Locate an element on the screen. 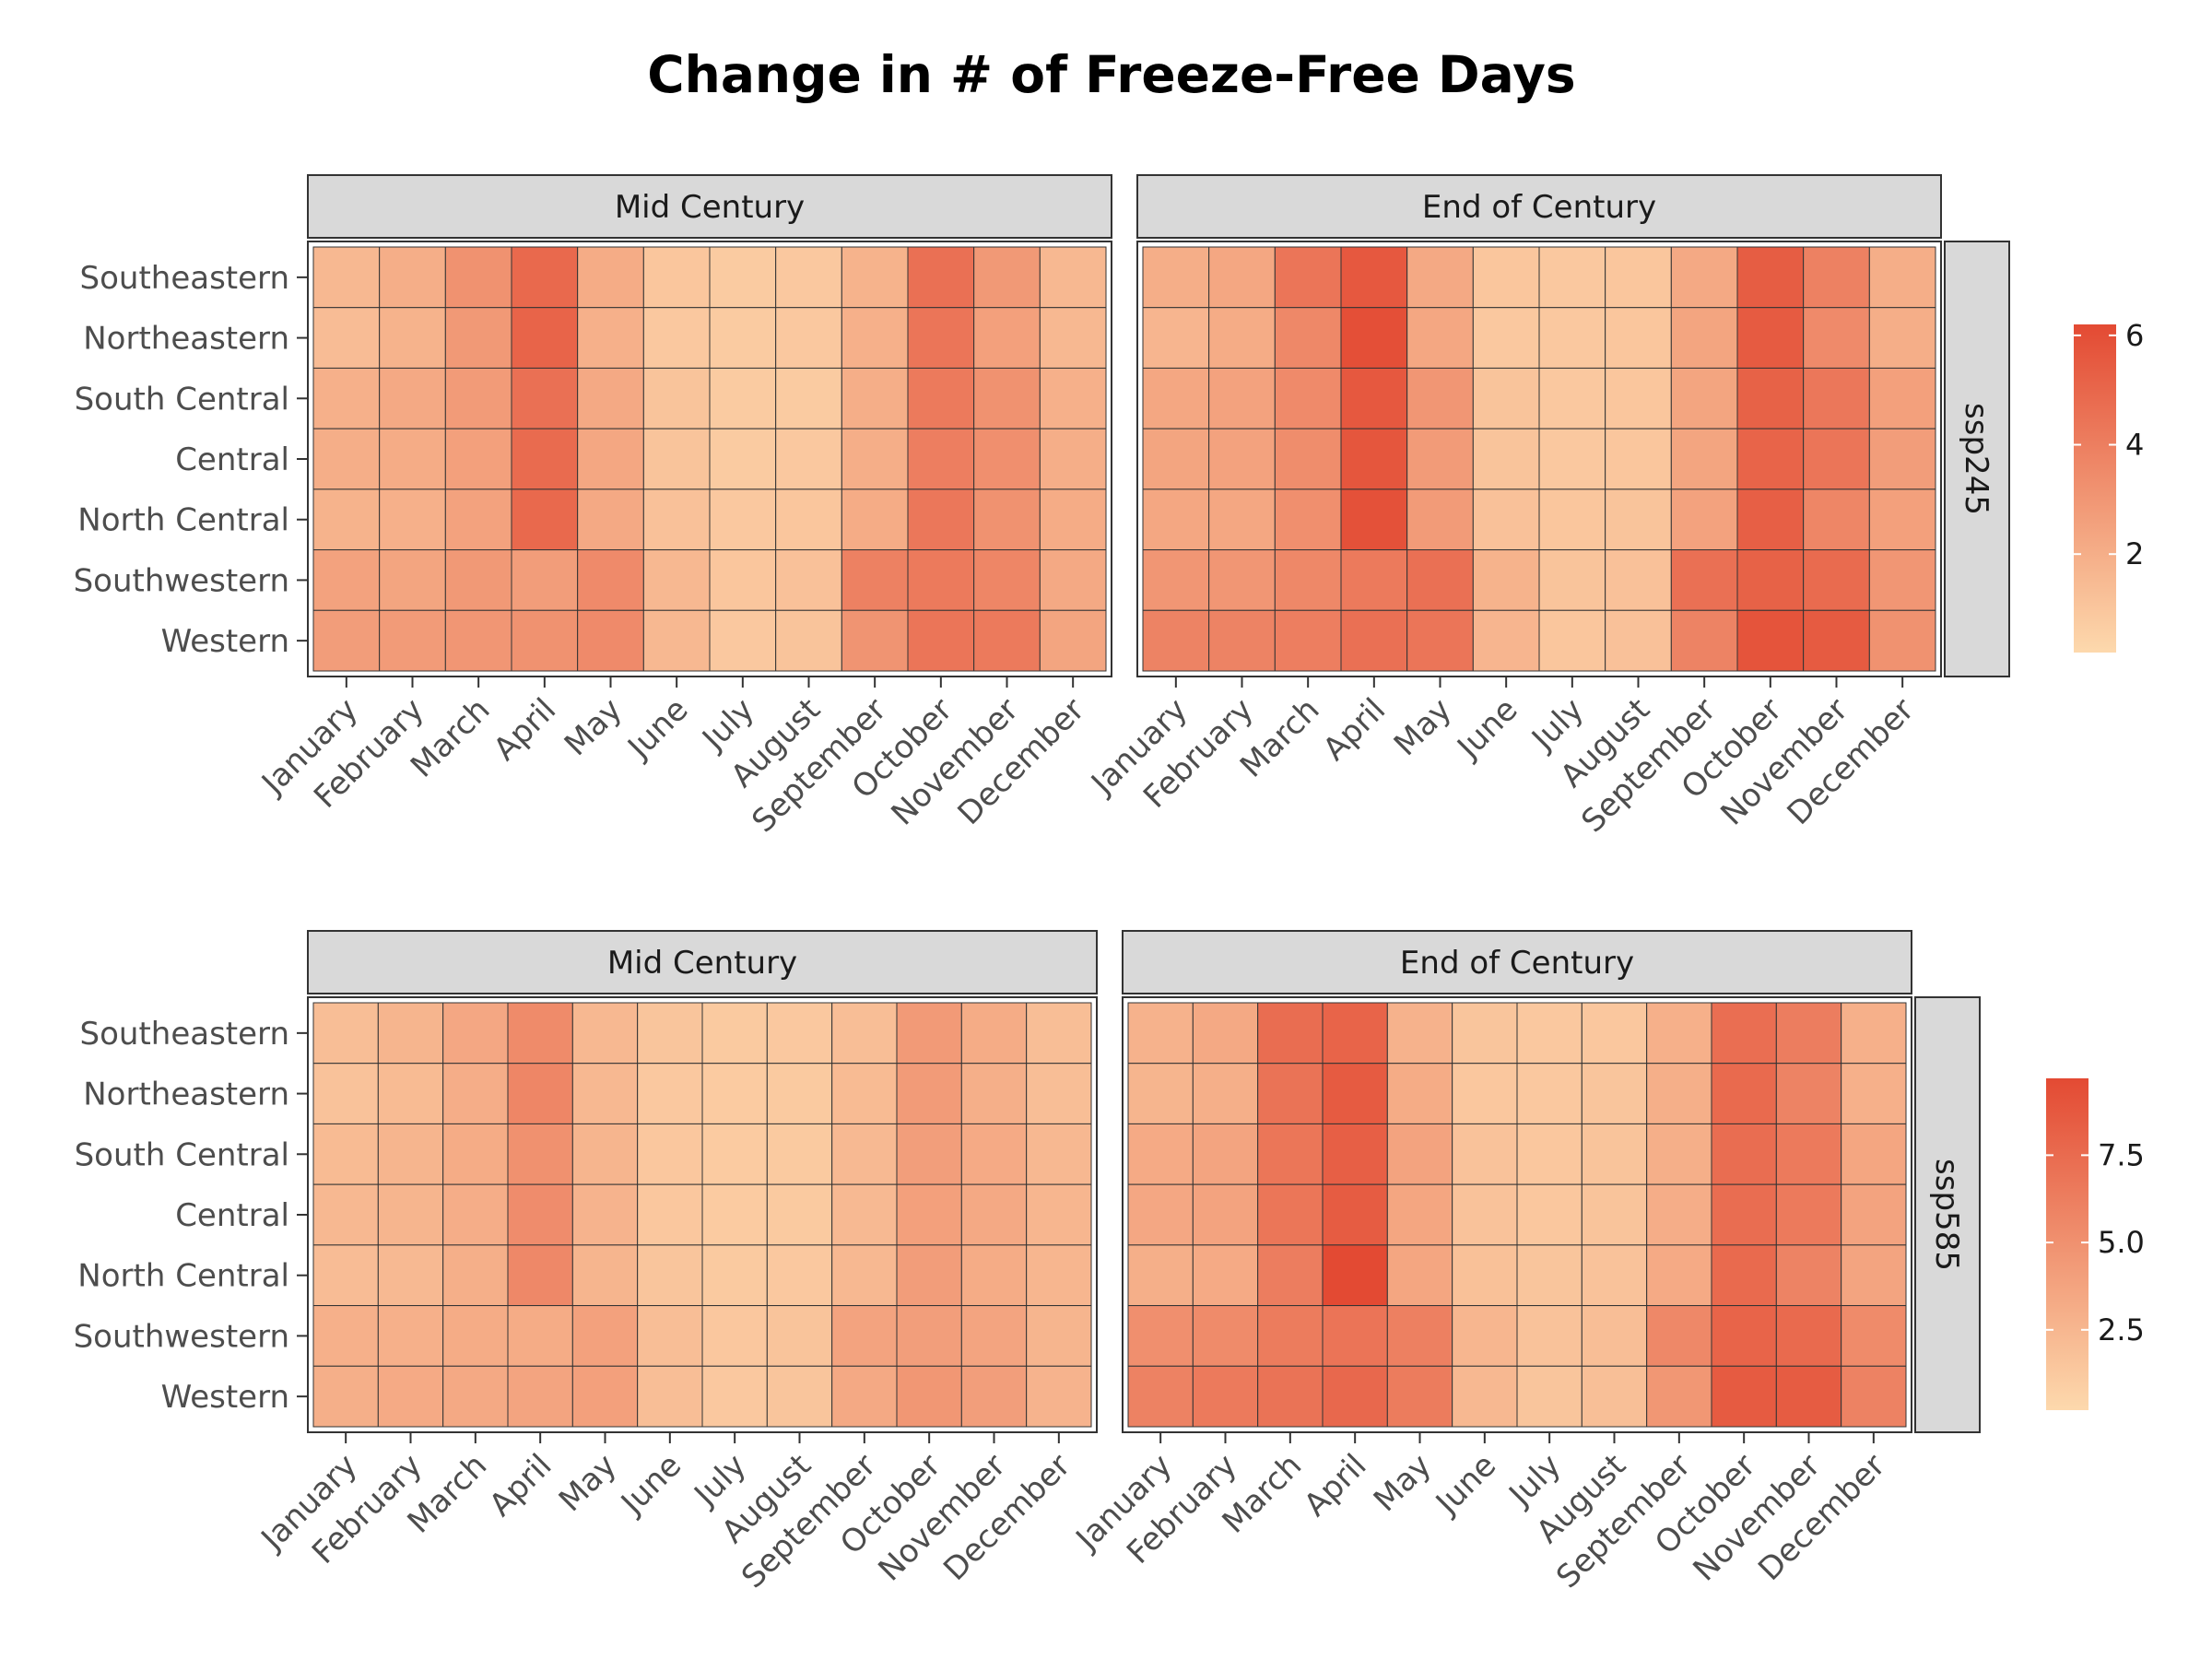  heatmap-cell-northeastern-march is located at coordinates (1308, 338).